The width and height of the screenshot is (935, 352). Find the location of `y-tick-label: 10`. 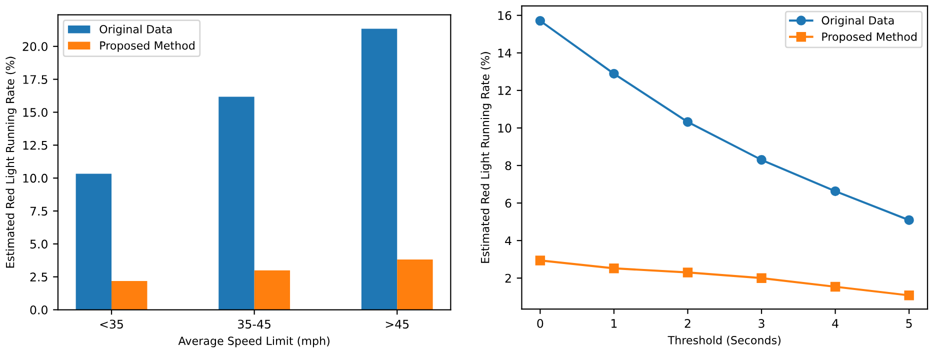

y-tick-label: 10 is located at coordinates (505, 128).